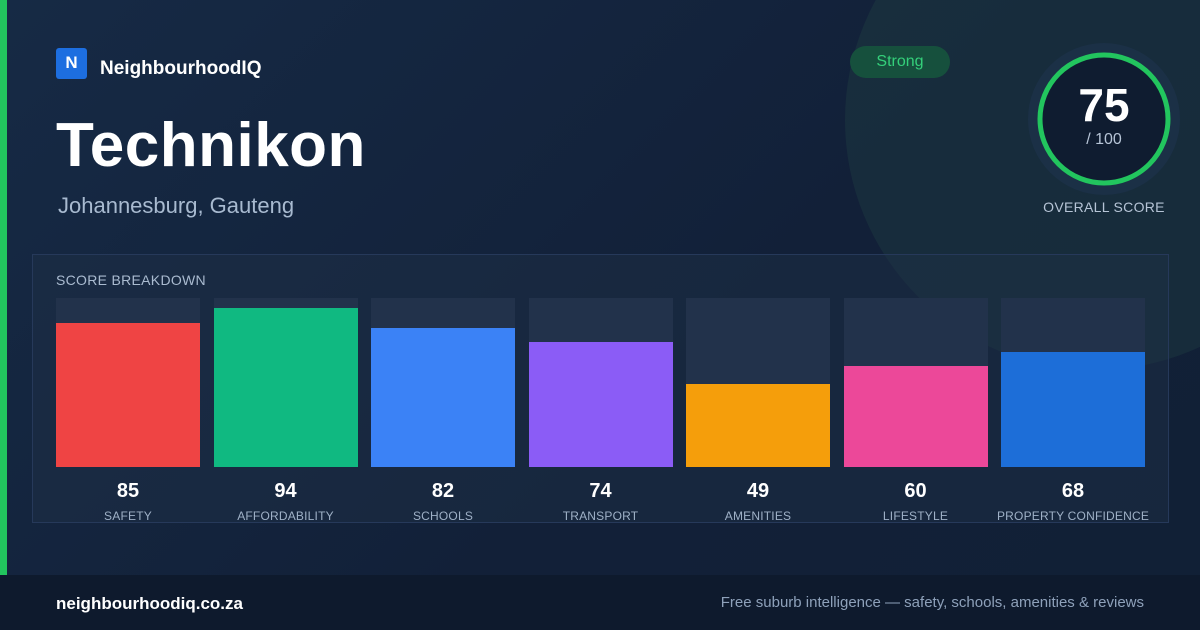  Describe the element at coordinates (1104, 105) in the screenshot. I see `overall-score-value: 75` at that location.